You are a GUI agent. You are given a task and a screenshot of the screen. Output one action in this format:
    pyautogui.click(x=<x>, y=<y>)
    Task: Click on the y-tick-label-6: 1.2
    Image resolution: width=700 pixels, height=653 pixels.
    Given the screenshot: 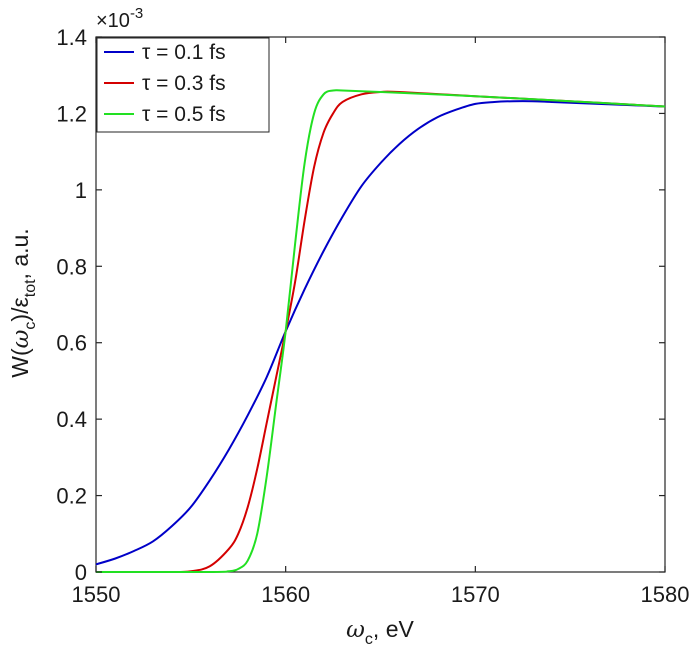 What is the action you would take?
    pyautogui.click(x=71, y=113)
    